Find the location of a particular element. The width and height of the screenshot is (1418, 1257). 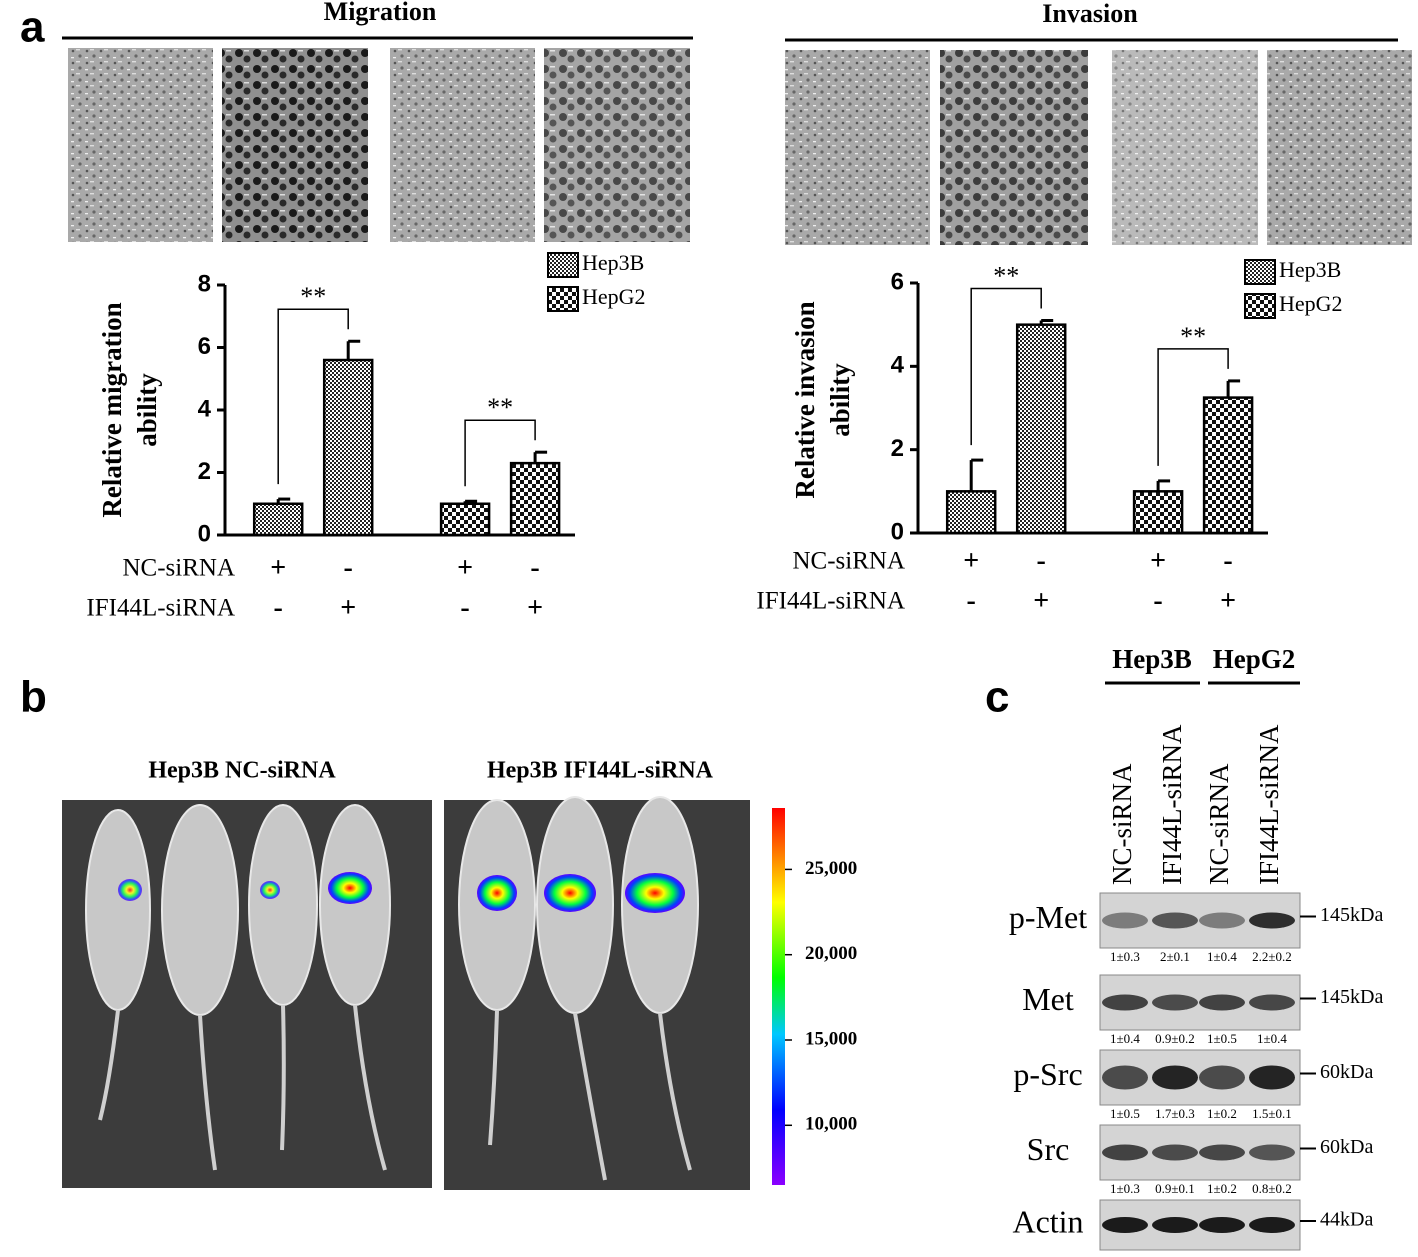

quant-label: 2.2±0.2 is located at coordinates (1272, 956).